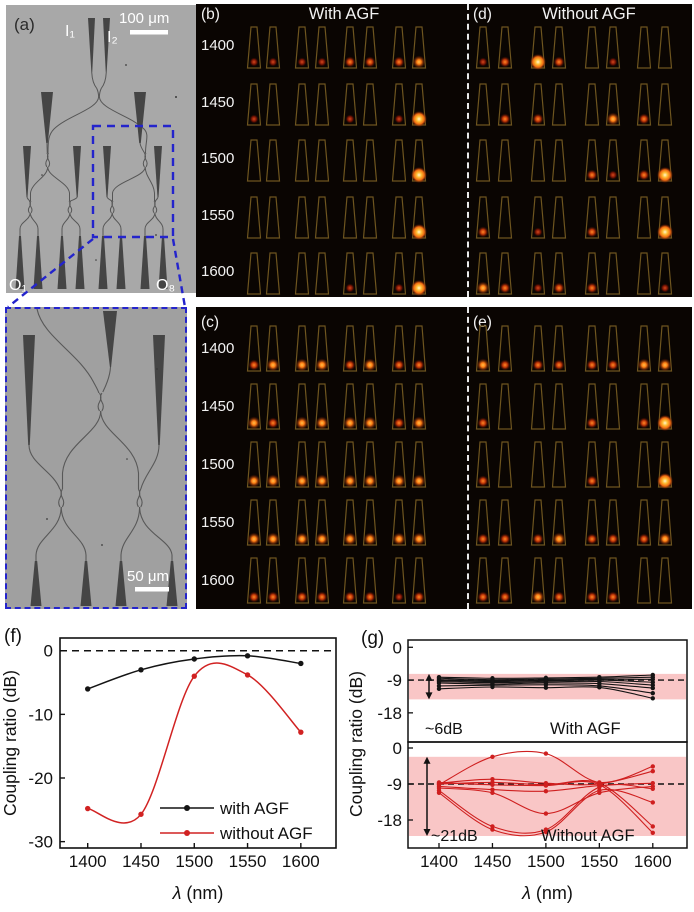 Image resolution: width=694 pixels, height=912 pixels. What do you see at coordinates (372, 638) in the screenshot?
I see `panel-g-label: (g)` at bounding box center [372, 638].